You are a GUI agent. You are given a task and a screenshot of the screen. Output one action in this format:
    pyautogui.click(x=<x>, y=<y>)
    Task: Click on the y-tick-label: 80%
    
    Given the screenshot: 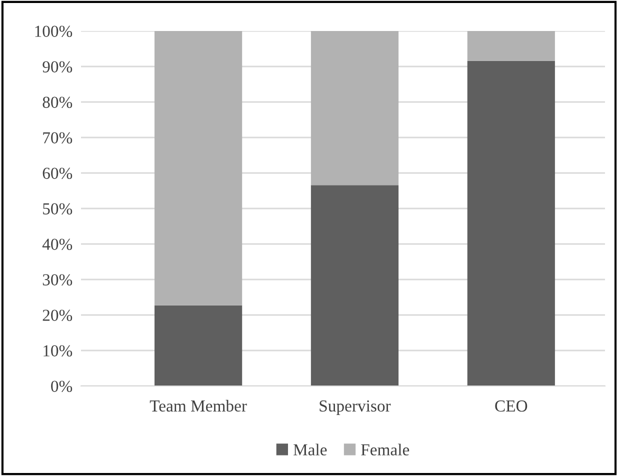 What is the action you would take?
    pyautogui.click(x=57, y=102)
    